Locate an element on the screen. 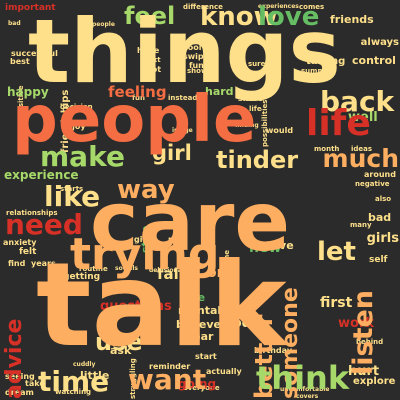  cloud-word: covers is located at coordinates (307, 396).